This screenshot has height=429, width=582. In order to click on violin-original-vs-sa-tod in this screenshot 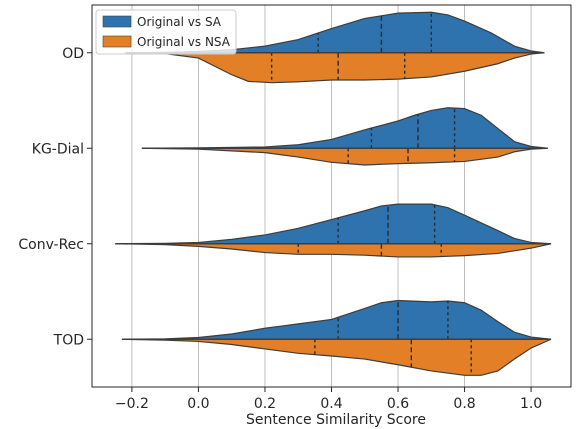, I will do `click(336, 319)`.